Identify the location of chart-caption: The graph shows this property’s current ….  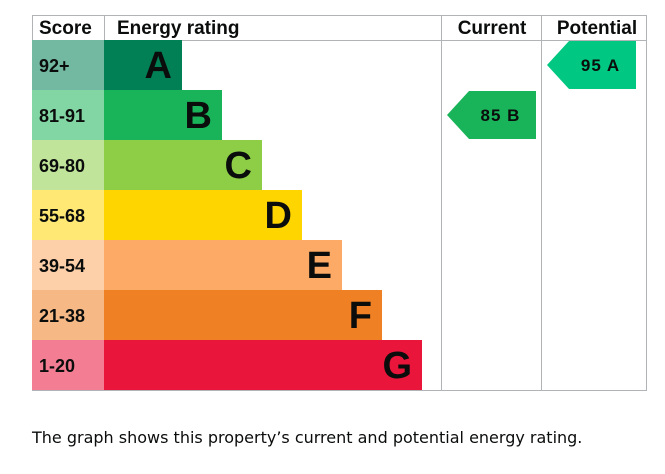
(307, 437).